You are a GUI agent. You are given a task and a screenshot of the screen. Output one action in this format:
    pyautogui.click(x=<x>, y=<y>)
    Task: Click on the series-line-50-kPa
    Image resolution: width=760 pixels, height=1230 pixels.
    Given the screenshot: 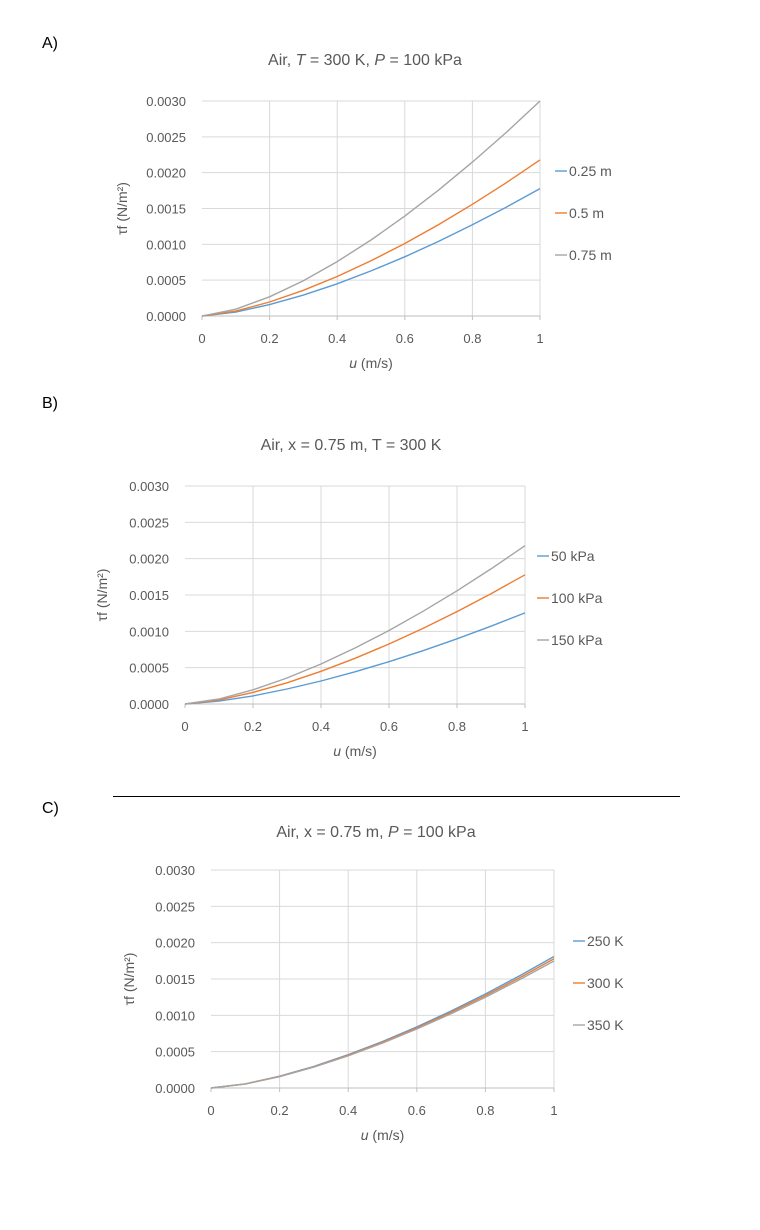 What is the action you would take?
    pyautogui.click(x=355, y=658)
    